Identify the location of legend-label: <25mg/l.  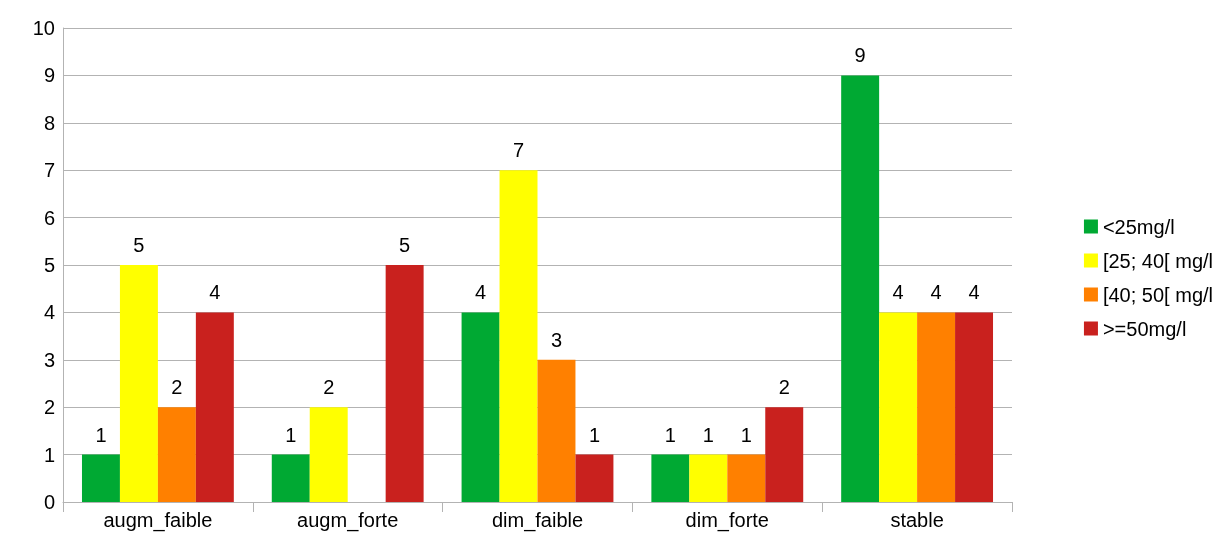
(1138, 226).